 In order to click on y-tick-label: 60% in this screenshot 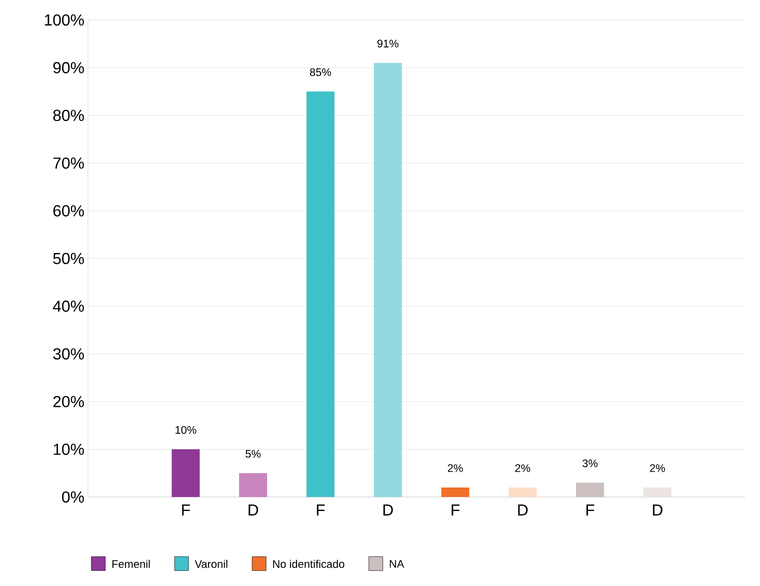, I will do `click(68, 210)`.